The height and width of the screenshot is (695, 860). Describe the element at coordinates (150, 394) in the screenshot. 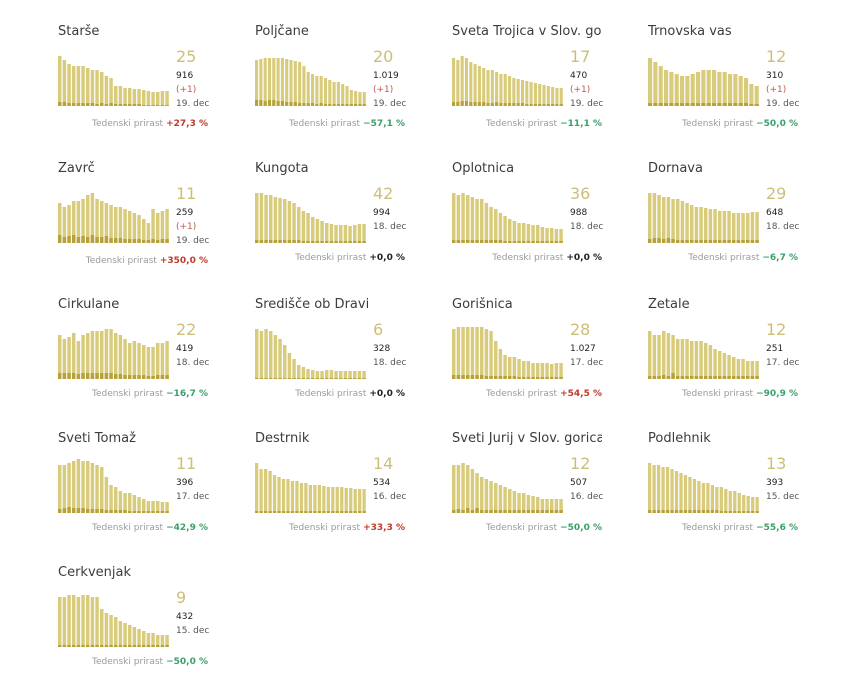

I see `weekly-growth: Tedenski prirast −16,7 %` at that location.